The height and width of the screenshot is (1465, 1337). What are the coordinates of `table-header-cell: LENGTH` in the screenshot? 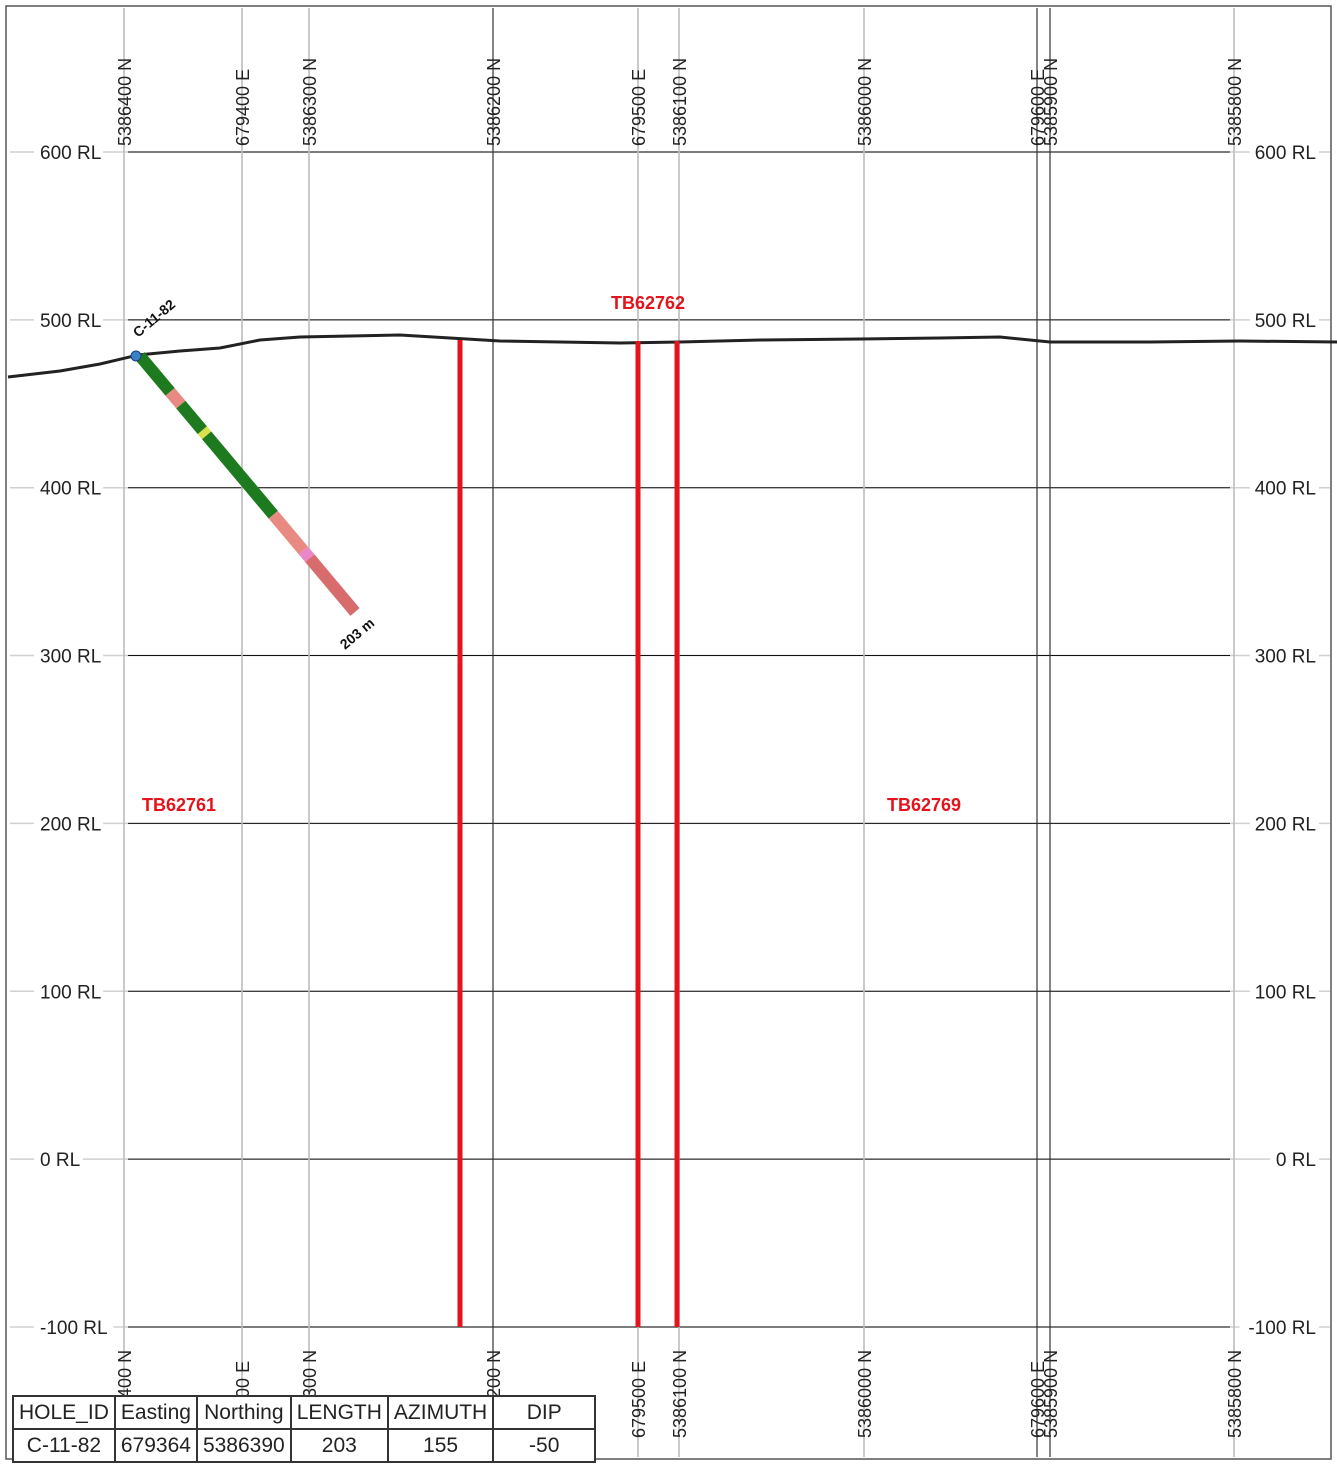 It's located at (339, 1412).